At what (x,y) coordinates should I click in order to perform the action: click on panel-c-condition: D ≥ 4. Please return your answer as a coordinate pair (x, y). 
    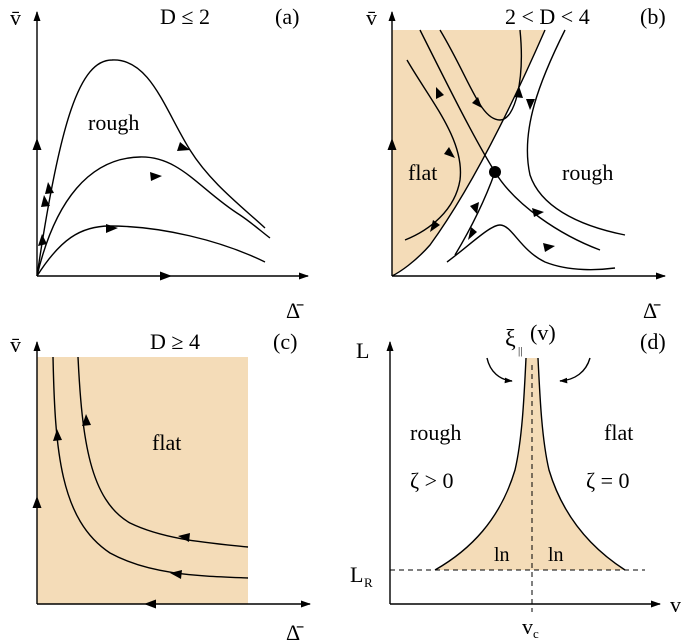
    Looking at the image, I should click on (175, 341).